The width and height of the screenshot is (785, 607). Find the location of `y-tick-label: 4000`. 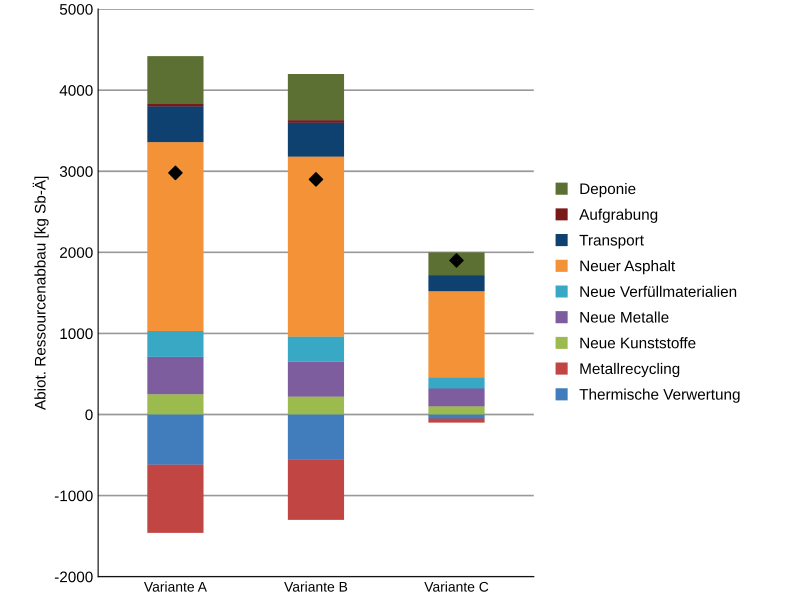

y-tick-label: 4000 is located at coordinates (76, 90).